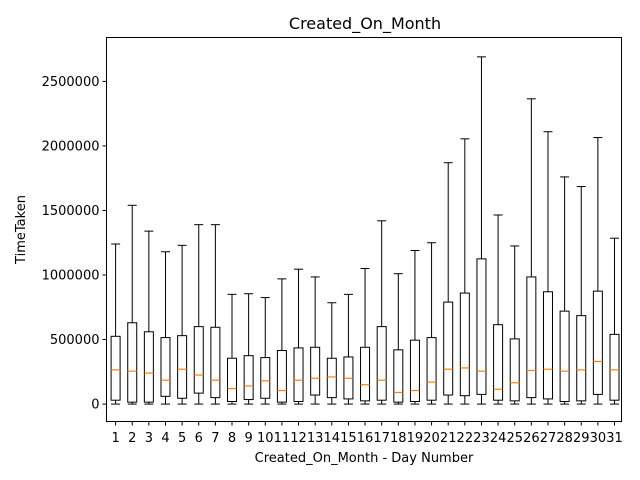 The width and height of the screenshot is (640, 480). What do you see at coordinates (381, 438) in the screenshot?
I see `x-tick-label: 17` at bounding box center [381, 438].